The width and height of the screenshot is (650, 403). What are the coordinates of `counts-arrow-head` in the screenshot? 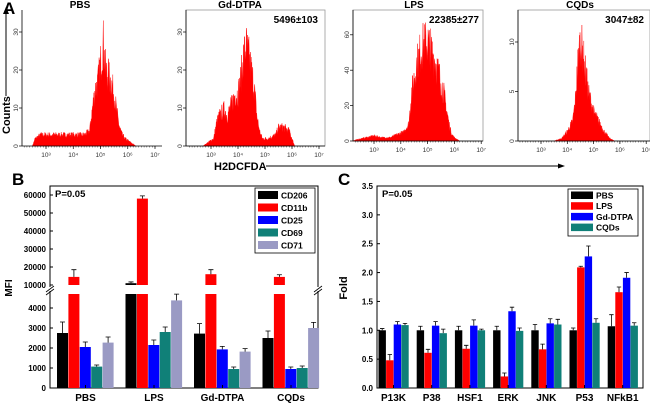 It's located at (6, 10).